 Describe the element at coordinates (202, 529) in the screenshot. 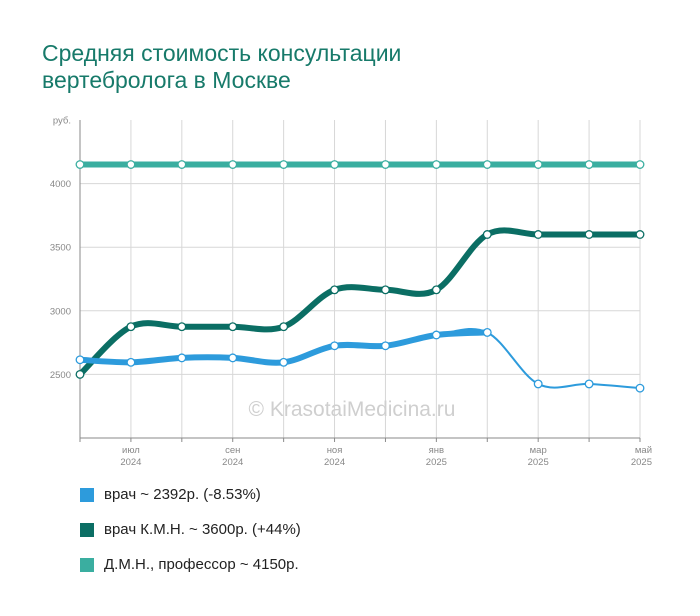

I see `legend-label-candidate: врач К.М.Н. ~ 3600р. (+44%)` at that location.